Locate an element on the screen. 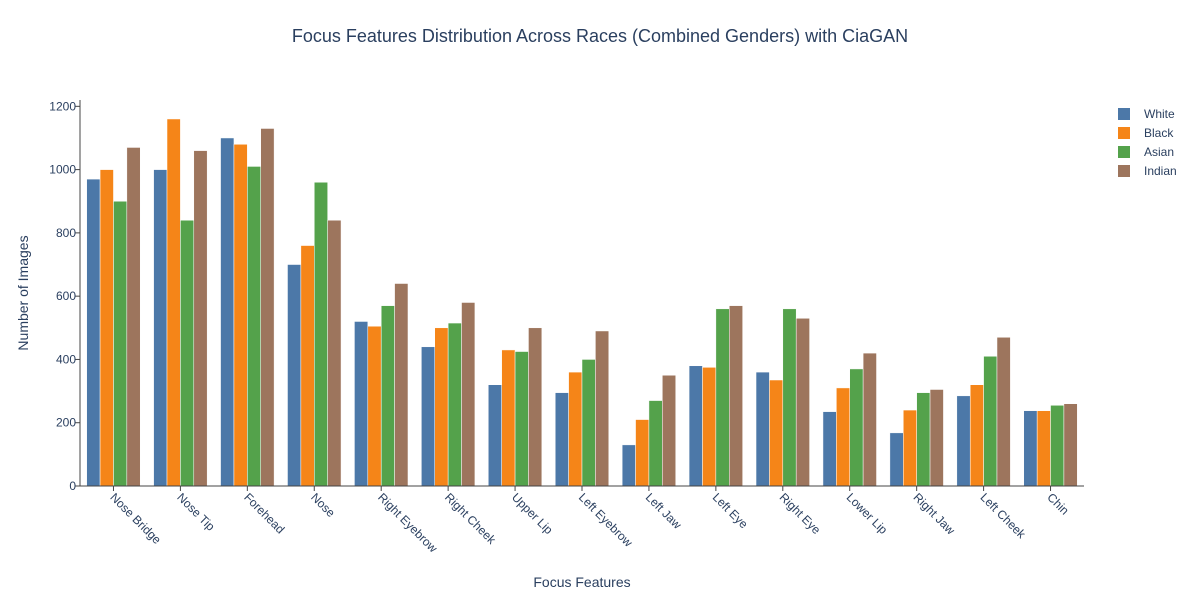 The width and height of the screenshot is (1200, 600). legend-label: Asian is located at coordinates (1159, 152).